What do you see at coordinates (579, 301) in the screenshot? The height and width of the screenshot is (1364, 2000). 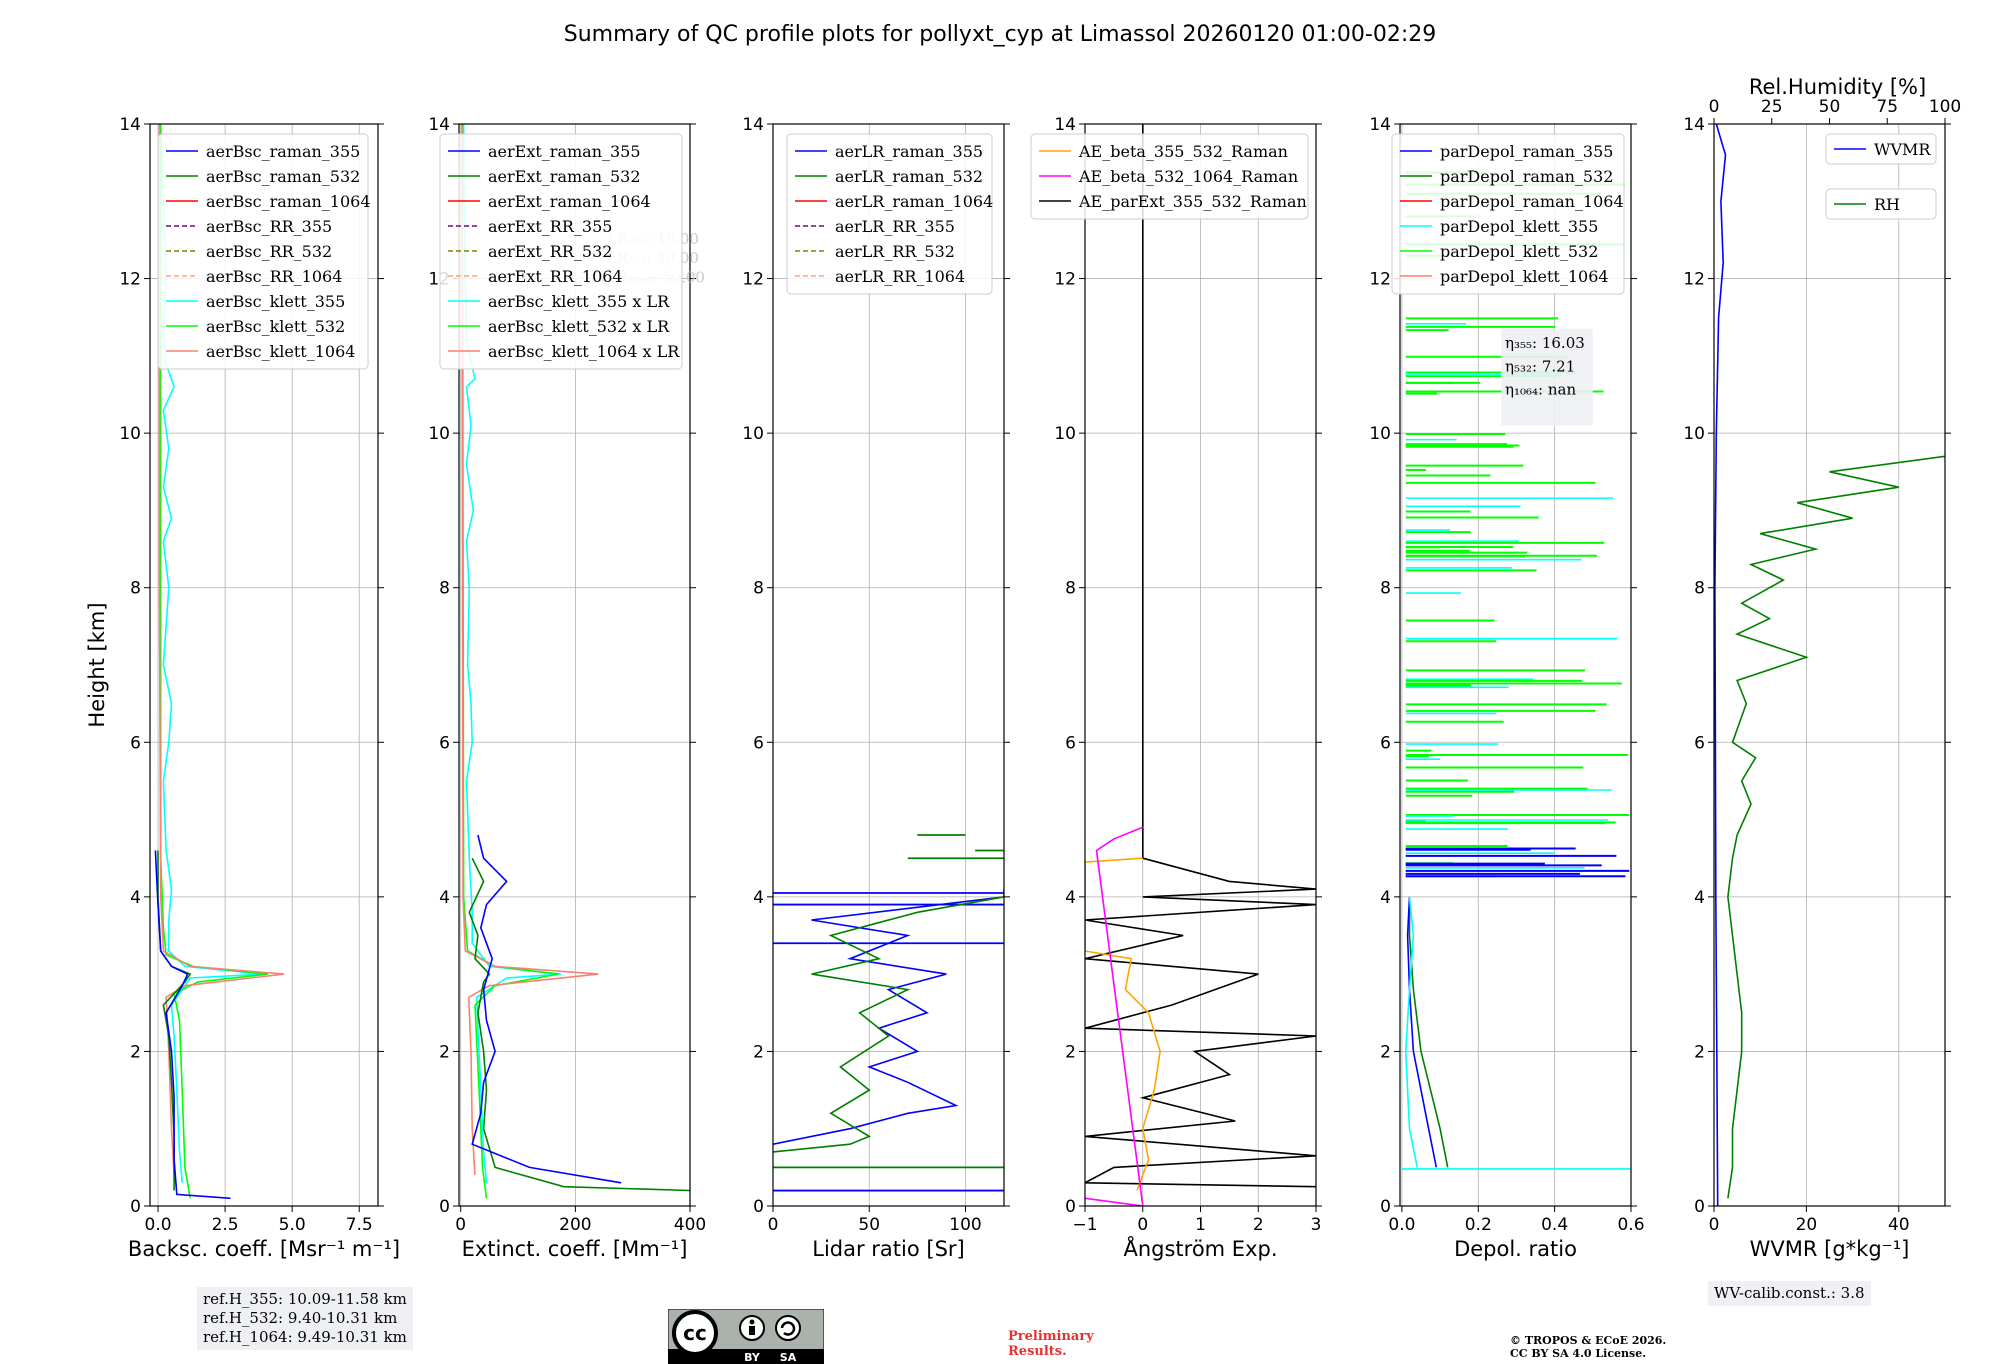 I see `legend-label: aerBsc_klett_355 x LR` at bounding box center [579, 301].